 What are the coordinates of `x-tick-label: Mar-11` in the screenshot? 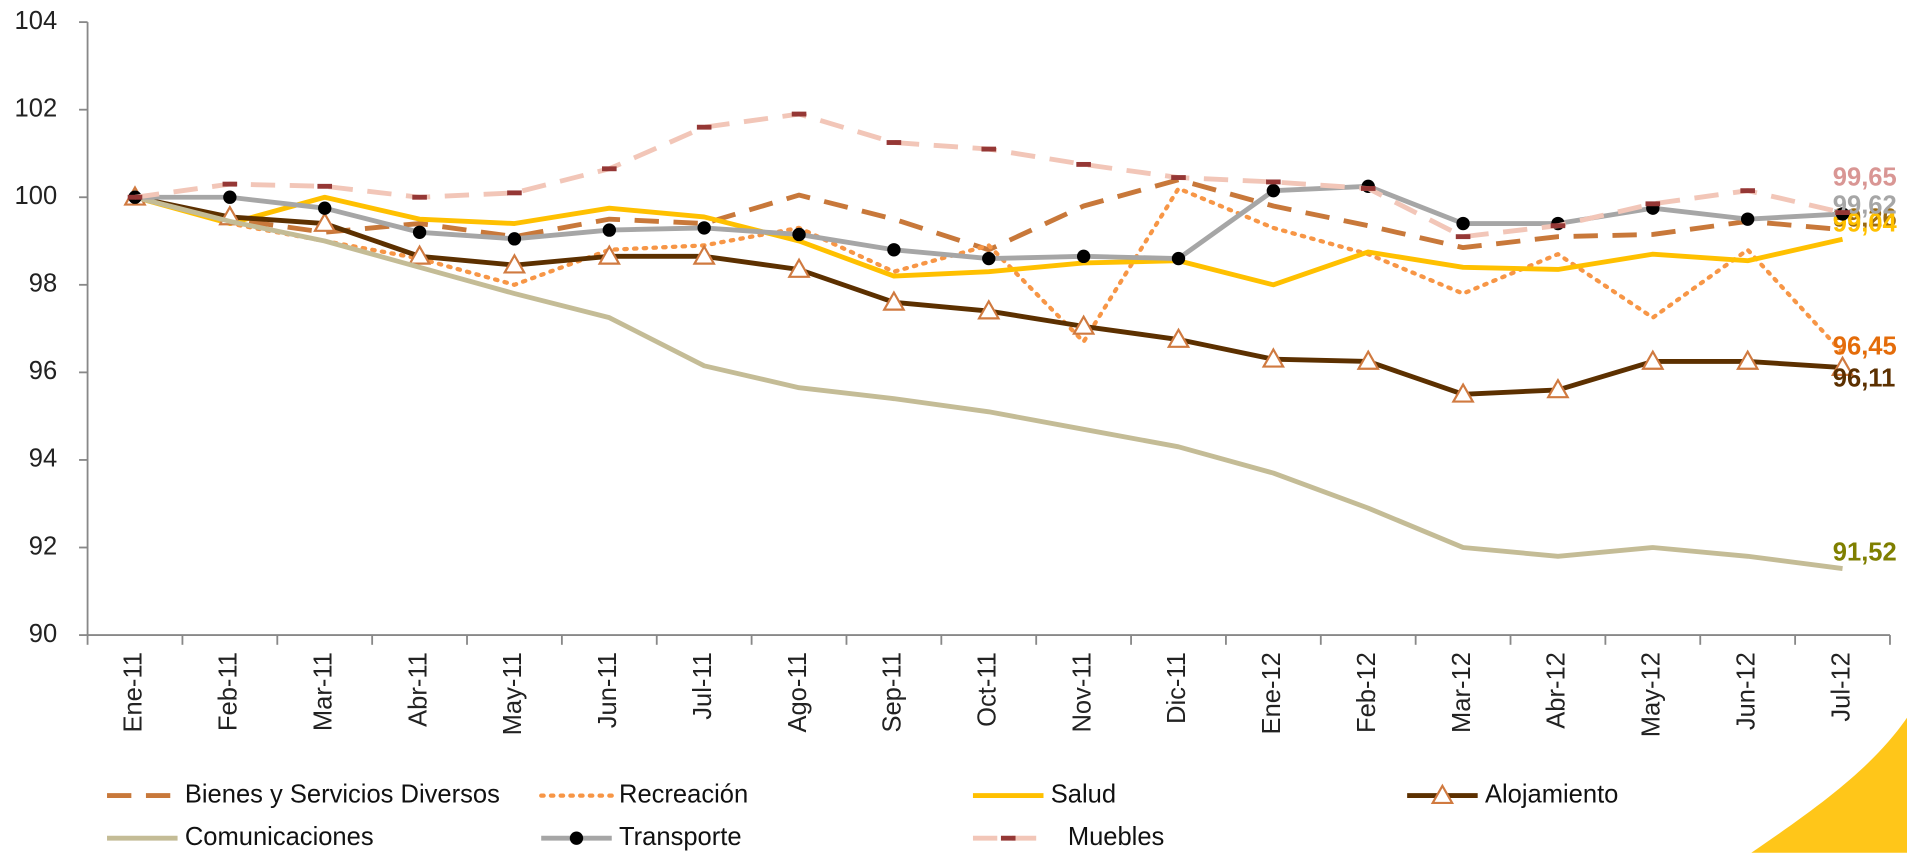 It's located at (323, 691).